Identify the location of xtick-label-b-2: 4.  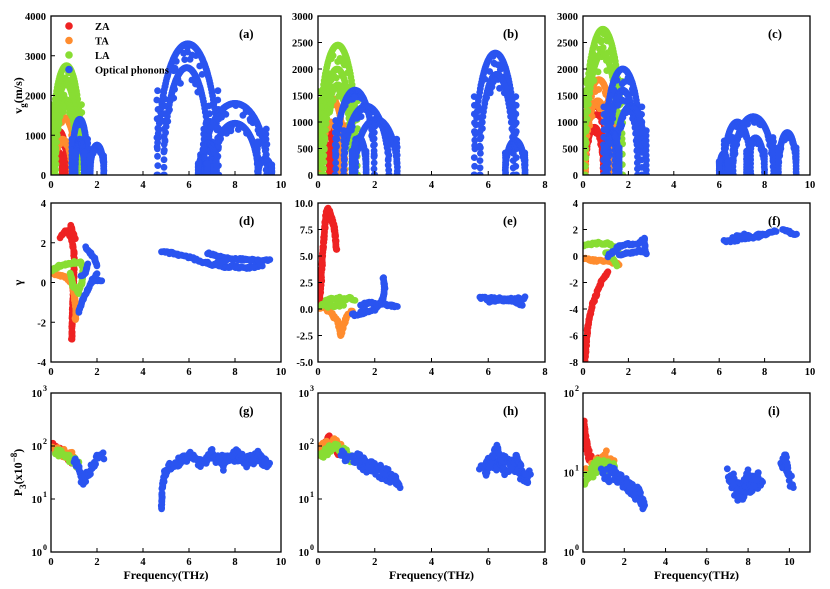
(432, 185).